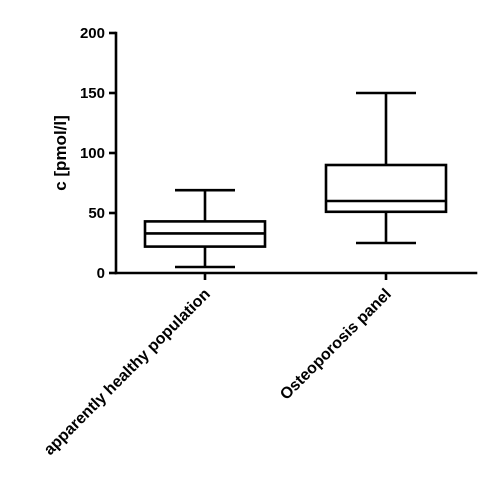 The height and width of the screenshot is (499, 488). What do you see at coordinates (336, 345) in the screenshot?
I see `x-category-label: Osteoporosis panel` at bounding box center [336, 345].